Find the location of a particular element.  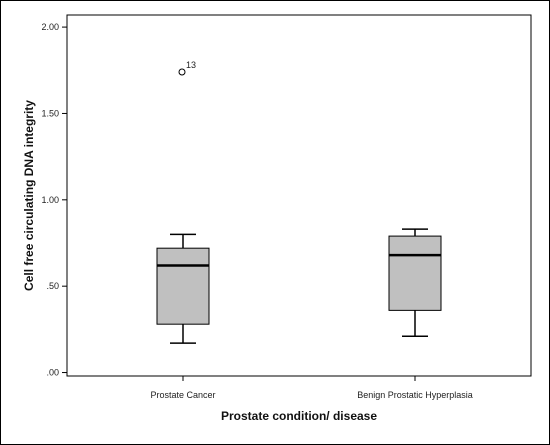

box-0: 13 is located at coordinates (183, 202).